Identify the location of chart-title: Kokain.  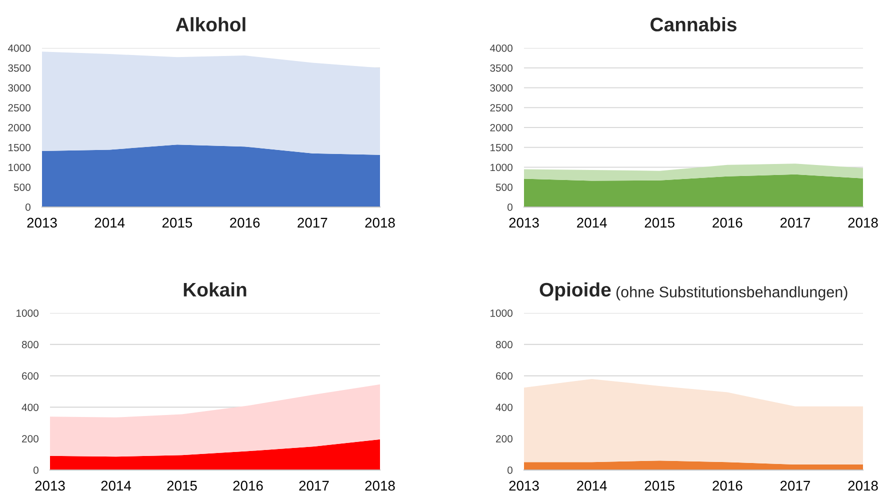
(215, 289).